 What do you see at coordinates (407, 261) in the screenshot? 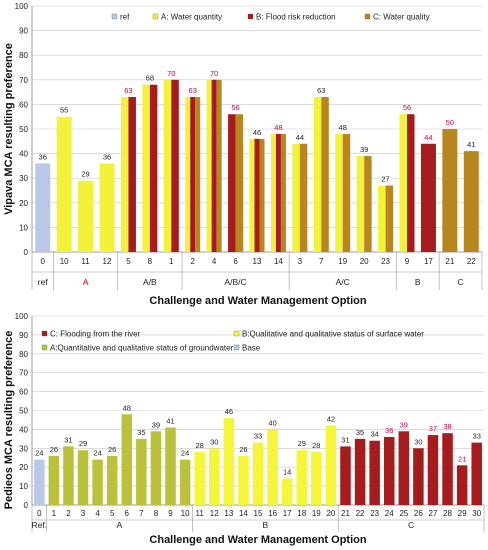
I see `x-tick-label: 9` at bounding box center [407, 261].